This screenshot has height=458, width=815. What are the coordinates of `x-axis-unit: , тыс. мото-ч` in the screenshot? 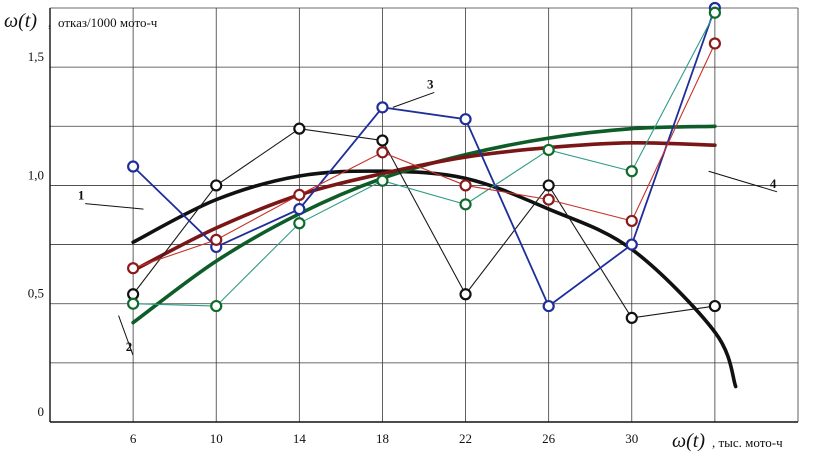 It's located at (747, 442).